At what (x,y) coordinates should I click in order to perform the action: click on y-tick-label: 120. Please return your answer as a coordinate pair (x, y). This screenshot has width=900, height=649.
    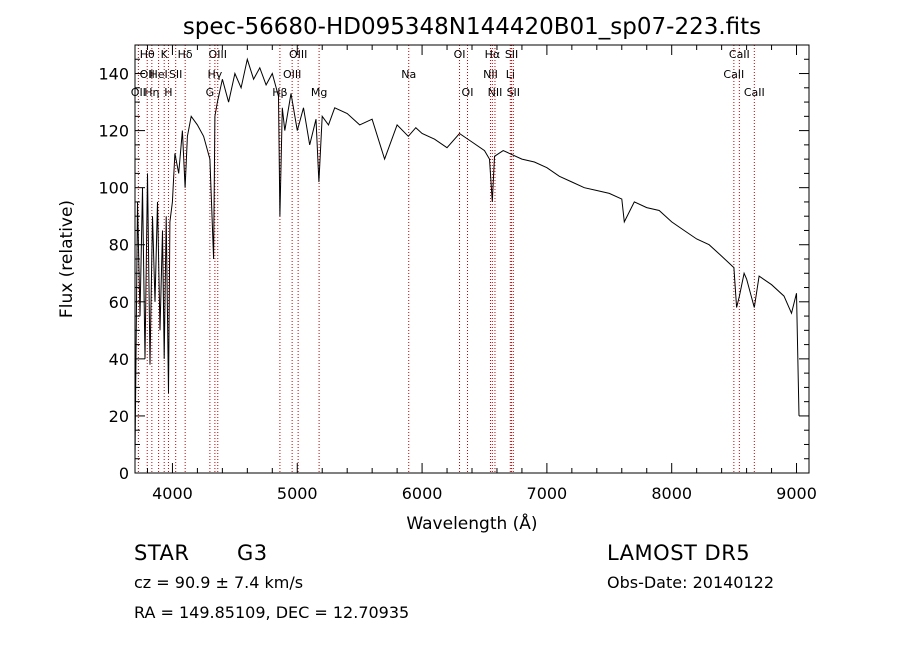
    Looking at the image, I should click on (113, 131).